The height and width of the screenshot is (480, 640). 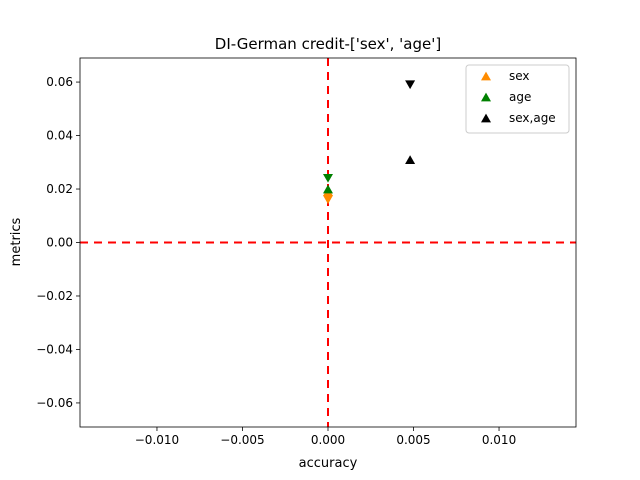 I want to click on legend-label: sex, so click(x=519, y=76).